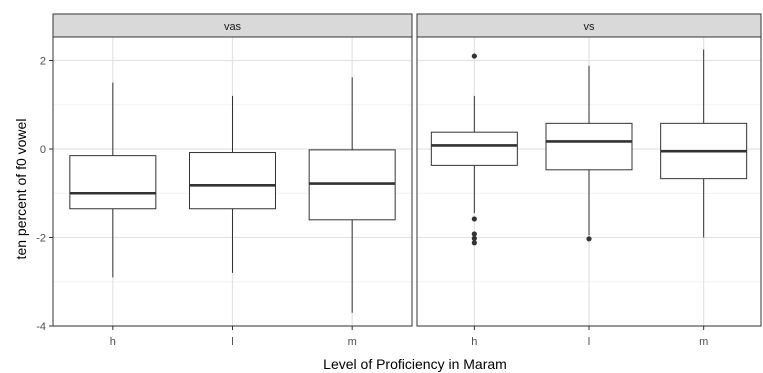 This screenshot has height=373, width=763. What do you see at coordinates (21, 189) in the screenshot?
I see `y-axis-title: ten percent of f0 vowel` at bounding box center [21, 189].